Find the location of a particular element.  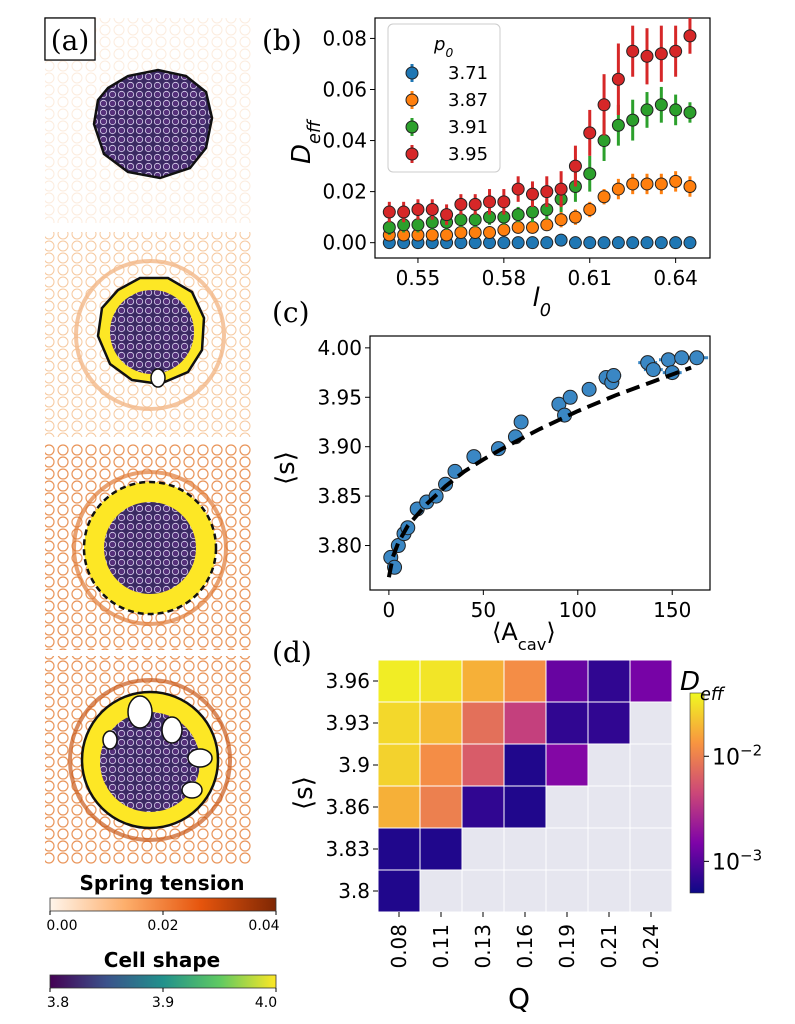

y-tick-label: 0.04 is located at coordinates (344, 141).